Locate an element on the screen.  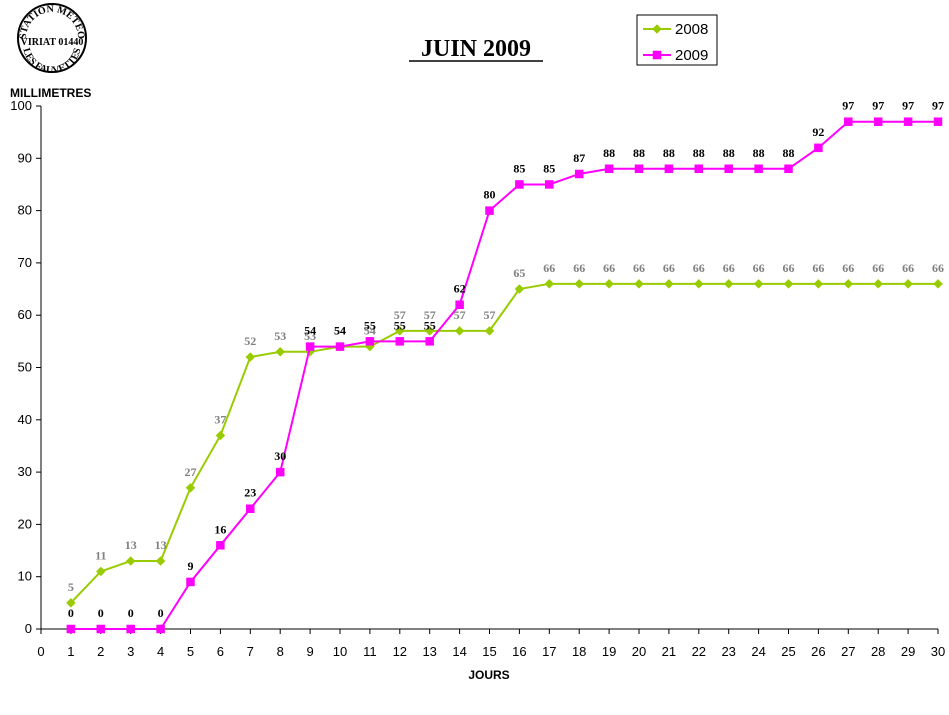
x-tick-label: 4 is located at coordinates (160, 651).